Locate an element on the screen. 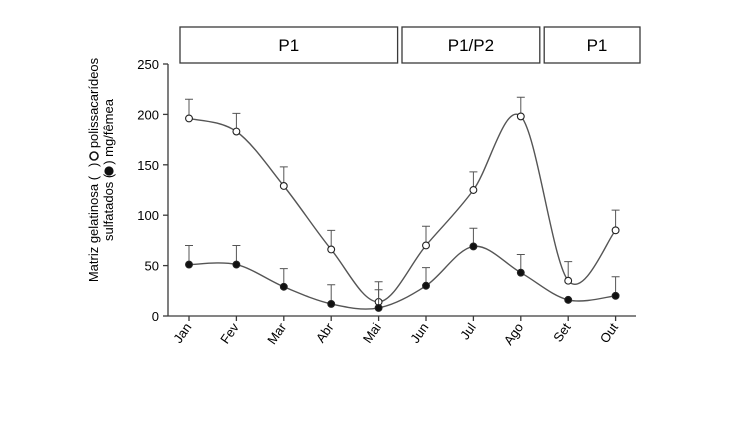 The height and width of the screenshot is (447, 736). period-band-label: P1/P2 is located at coordinates (471, 45).